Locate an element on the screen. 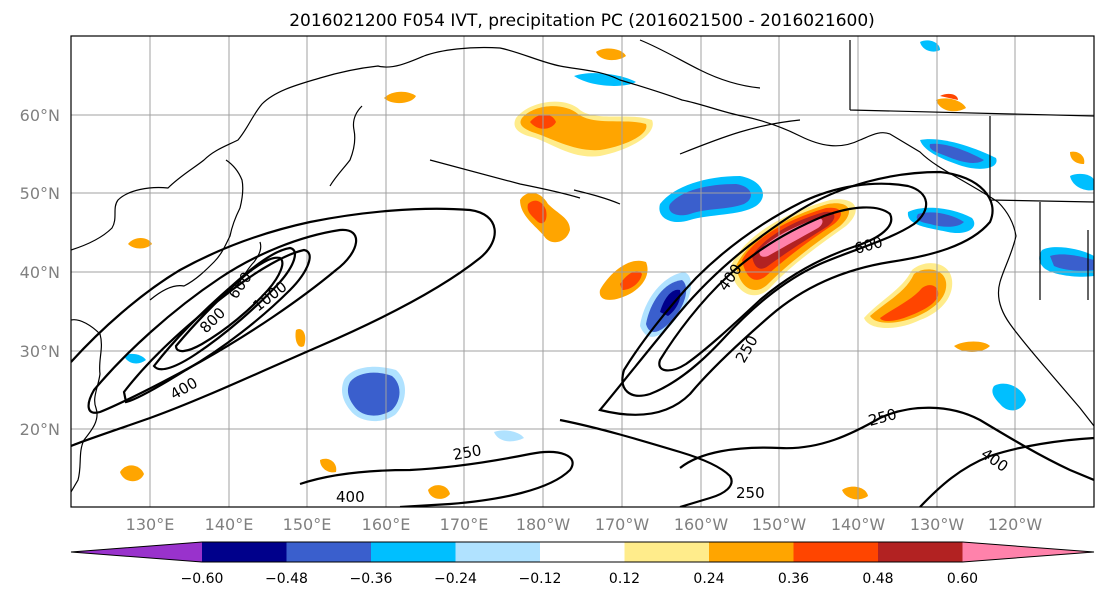 The height and width of the screenshot is (601, 1105). lat-label: 30°N is located at coordinates (40, 351).